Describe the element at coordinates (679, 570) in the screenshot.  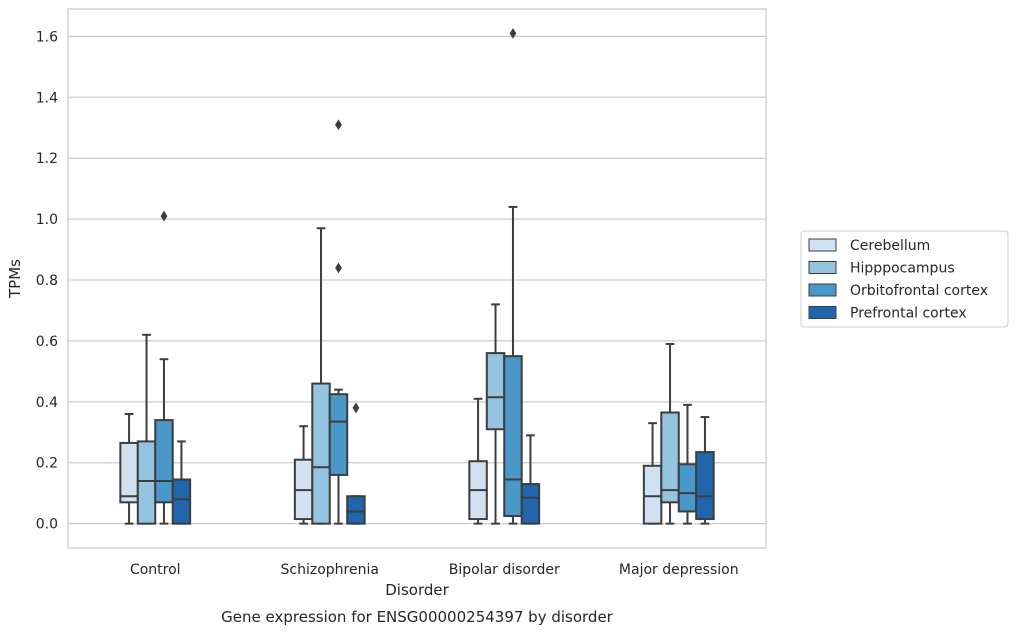
I see `x-tick-label: Major depression` at that location.